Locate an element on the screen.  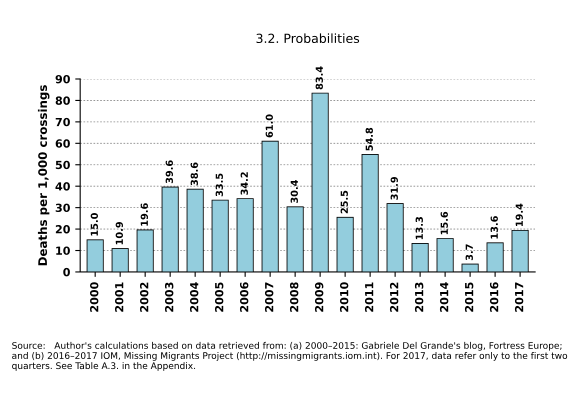
x-tick-label: 2012 is located at coordinates (394, 297).